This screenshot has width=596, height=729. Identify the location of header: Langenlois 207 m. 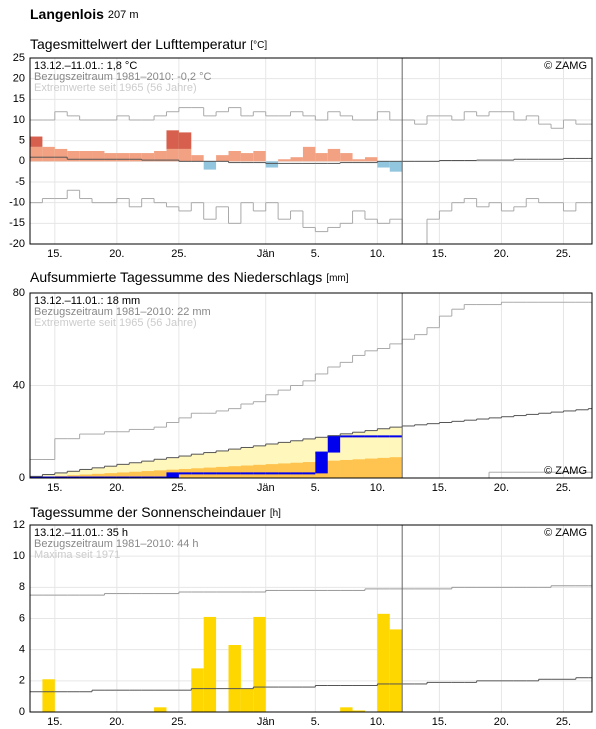
(84, 14).